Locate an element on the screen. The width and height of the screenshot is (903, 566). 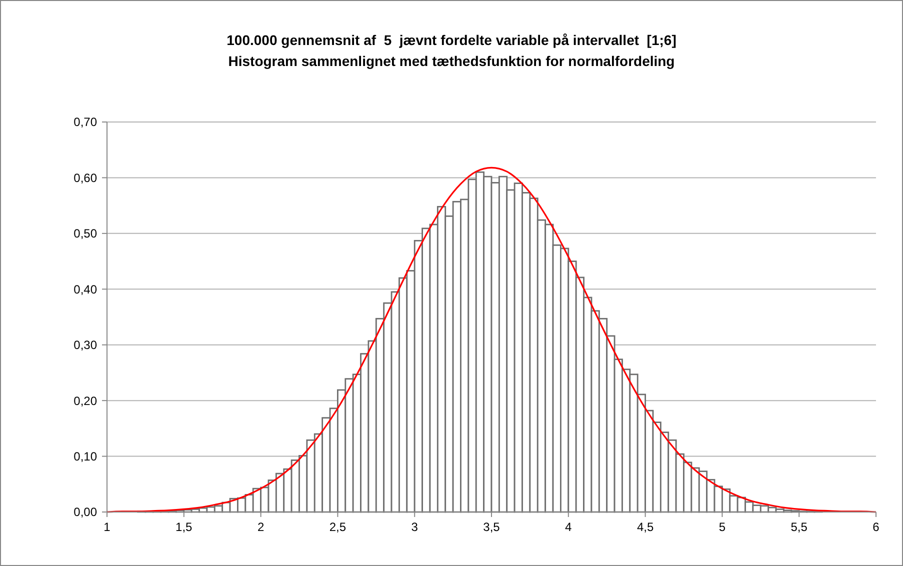
y-tick-label: 0,20 is located at coordinates (86, 401).